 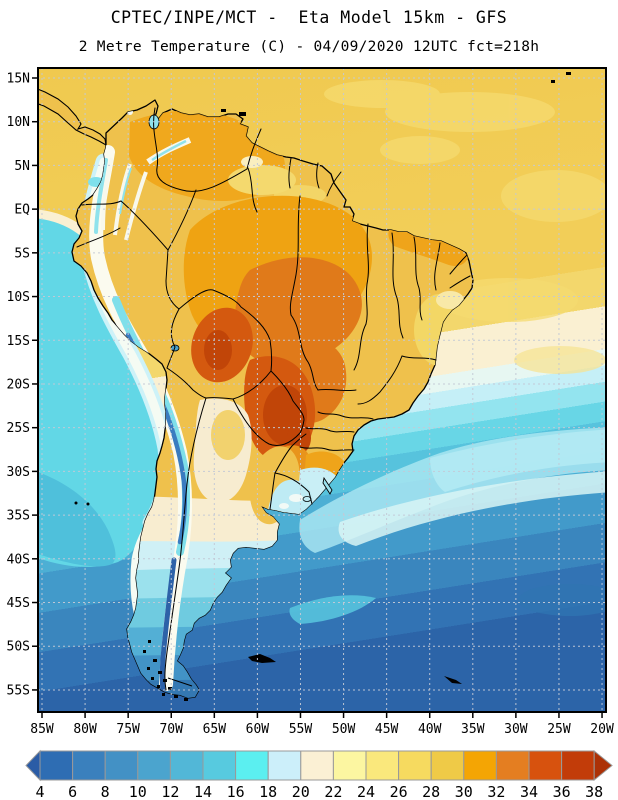 I want to click on map-title: CPTEC/INPE/MCT - Eta Model 15km - GFS, so click(x=309, y=17).